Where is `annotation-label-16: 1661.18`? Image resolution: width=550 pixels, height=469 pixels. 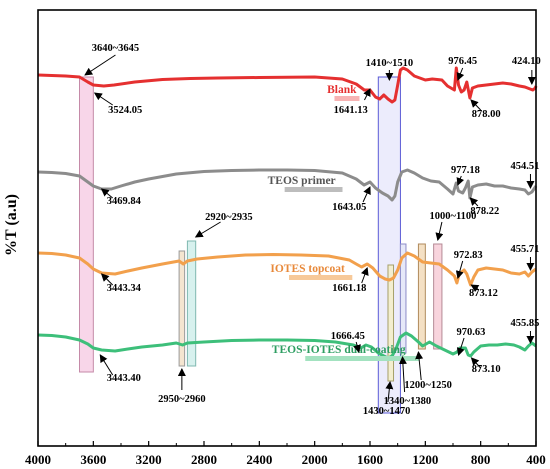 annotation-label-16: 1661.18 is located at coordinates (349, 288).